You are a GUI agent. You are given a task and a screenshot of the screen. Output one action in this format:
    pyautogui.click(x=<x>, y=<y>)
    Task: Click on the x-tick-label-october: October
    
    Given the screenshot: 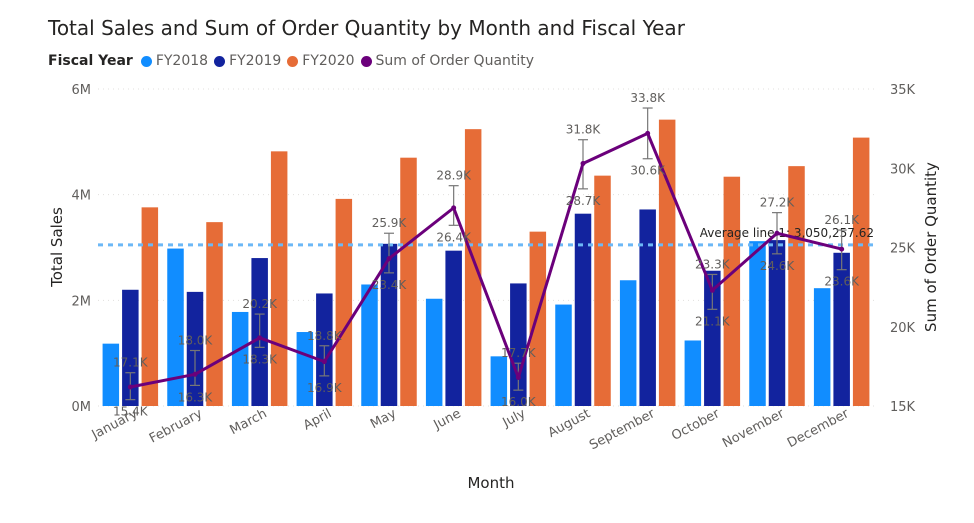 What is the action you would take?
    pyautogui.click(x=696, y=425)
    